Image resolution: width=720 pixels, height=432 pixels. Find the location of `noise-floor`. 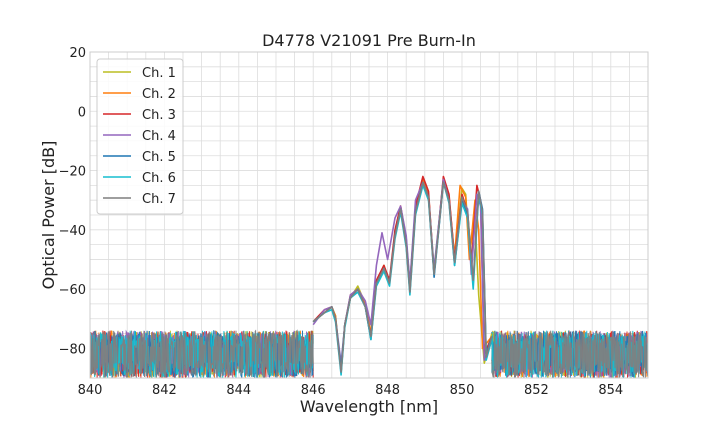

noise-floor is located at coordinates (369, 353).